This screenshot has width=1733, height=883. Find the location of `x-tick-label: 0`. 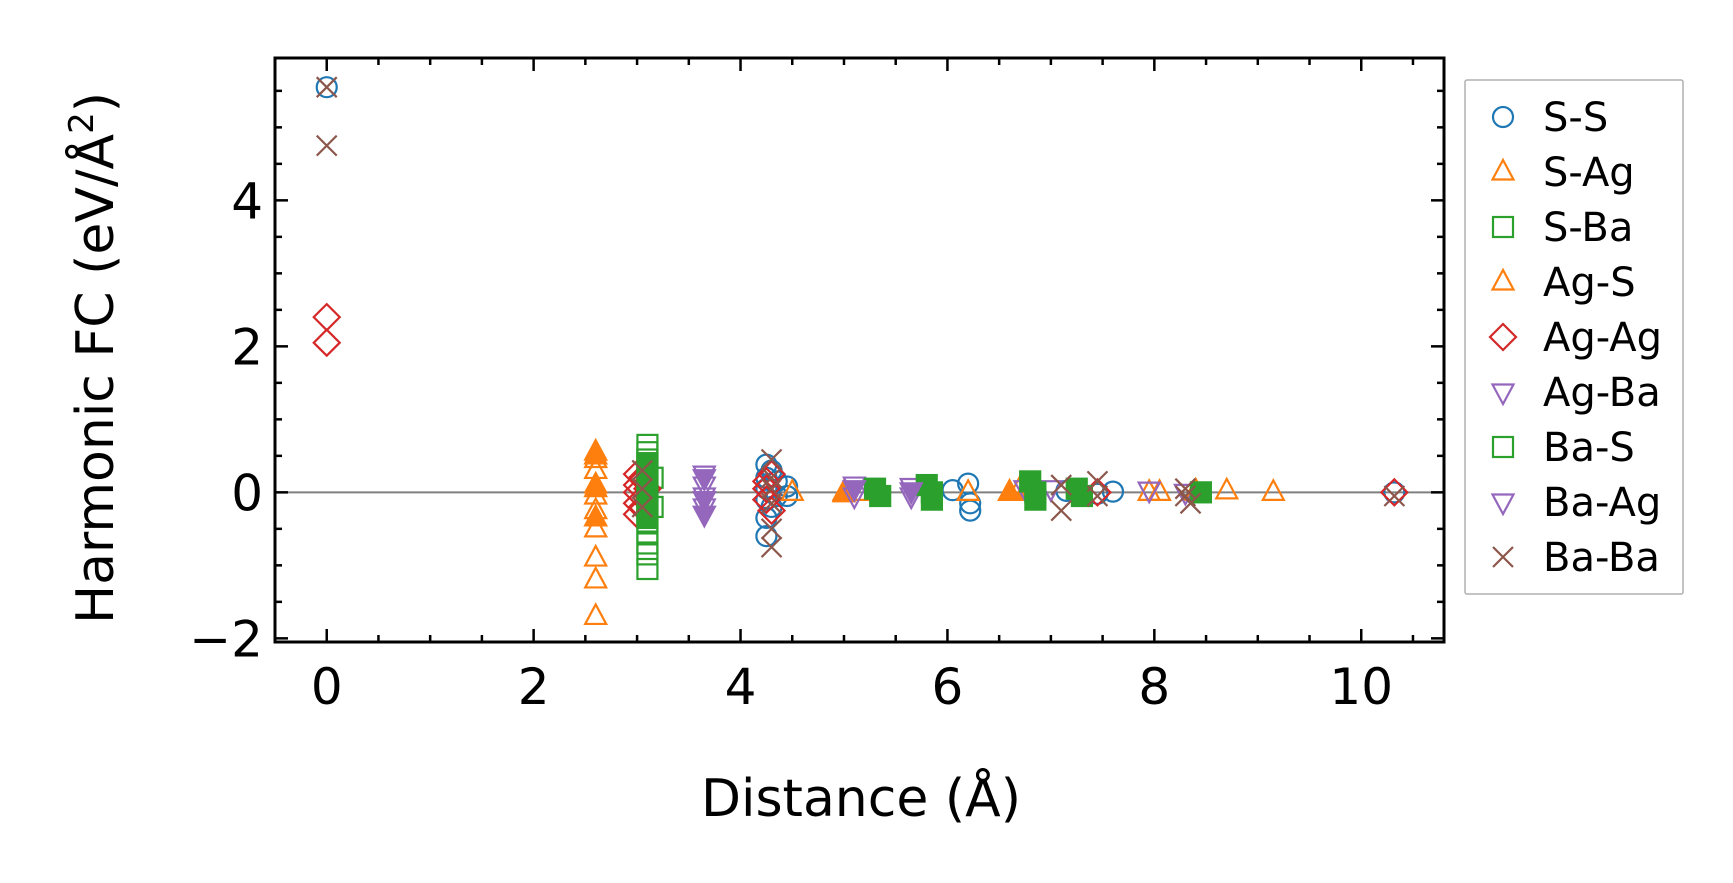

x-tick-label: 0 is located at coordinates (327, 687).